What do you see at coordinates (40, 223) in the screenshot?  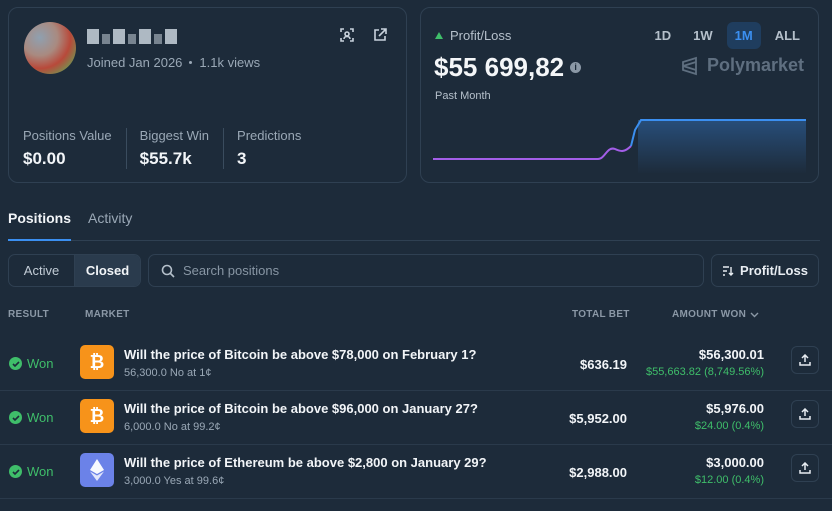 I see `tab-positions: Positions` at bounding box center [40, 223].